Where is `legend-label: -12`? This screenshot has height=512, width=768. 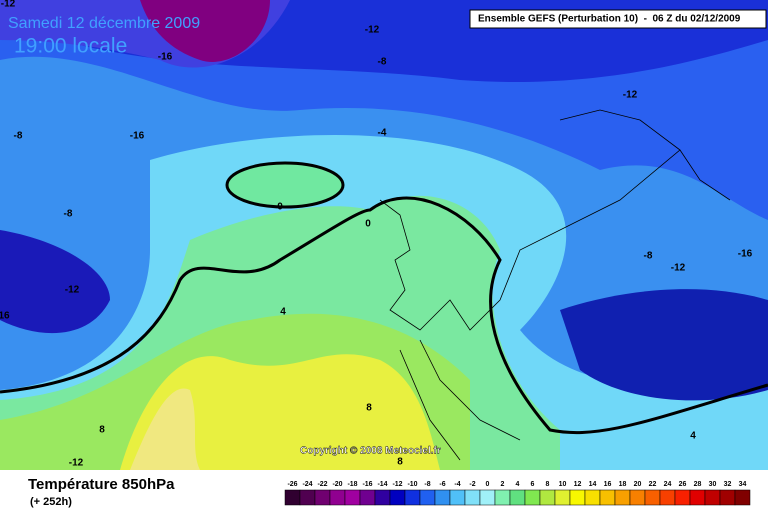 legend-label: -12 is located at coordinates (397, 484).